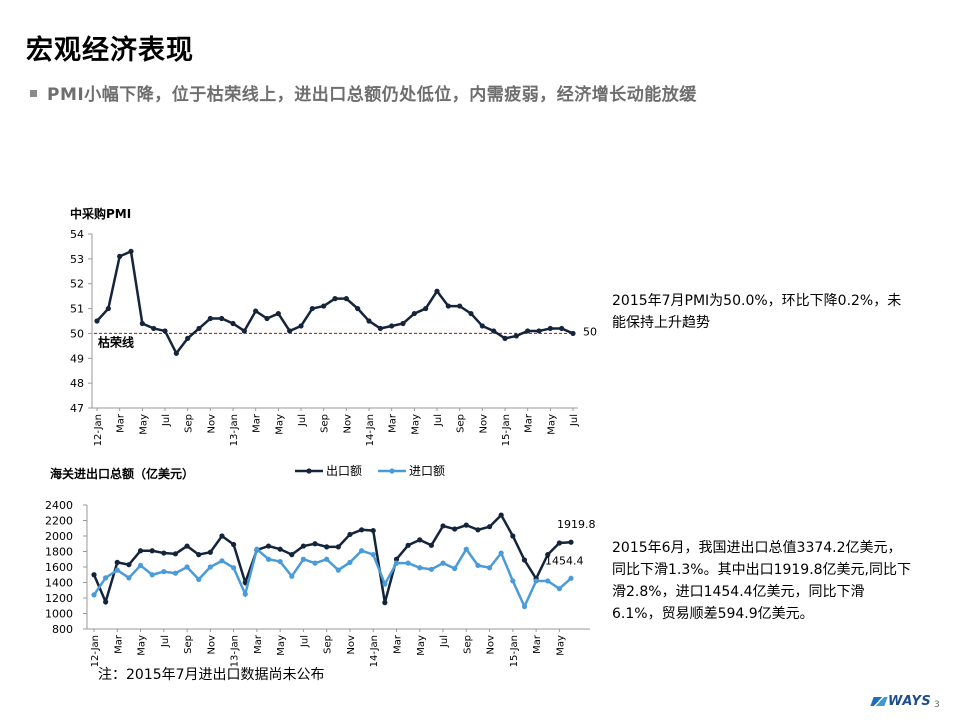  Describe the element at coordinates (309, 471) in the screenshot. I see `legend-export-marker` at that location.